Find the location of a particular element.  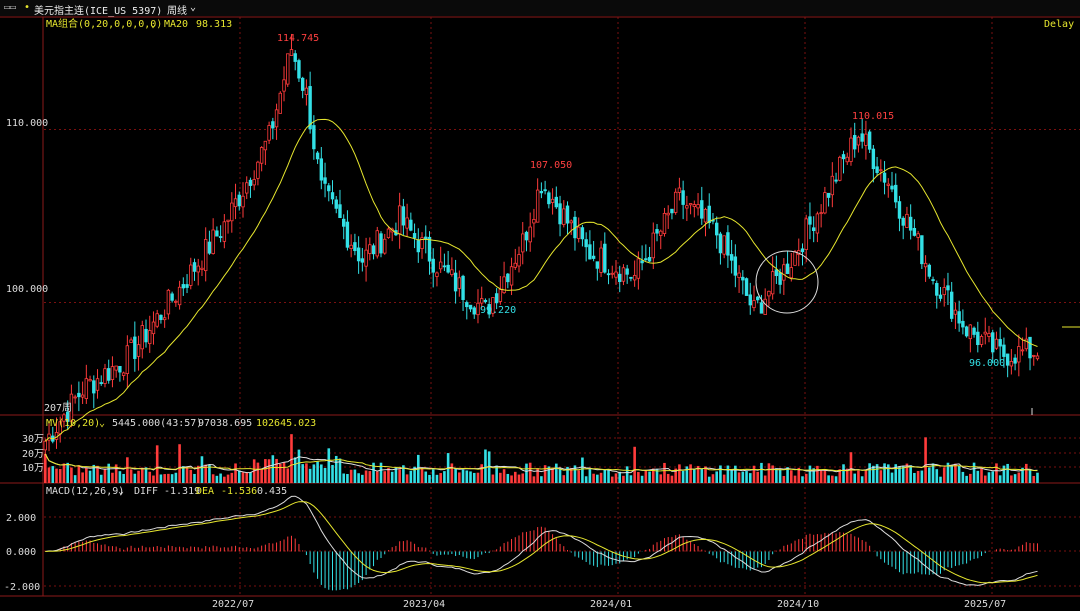

volume-panel-title: MV(10,20) is located at coordinates (73, 423).